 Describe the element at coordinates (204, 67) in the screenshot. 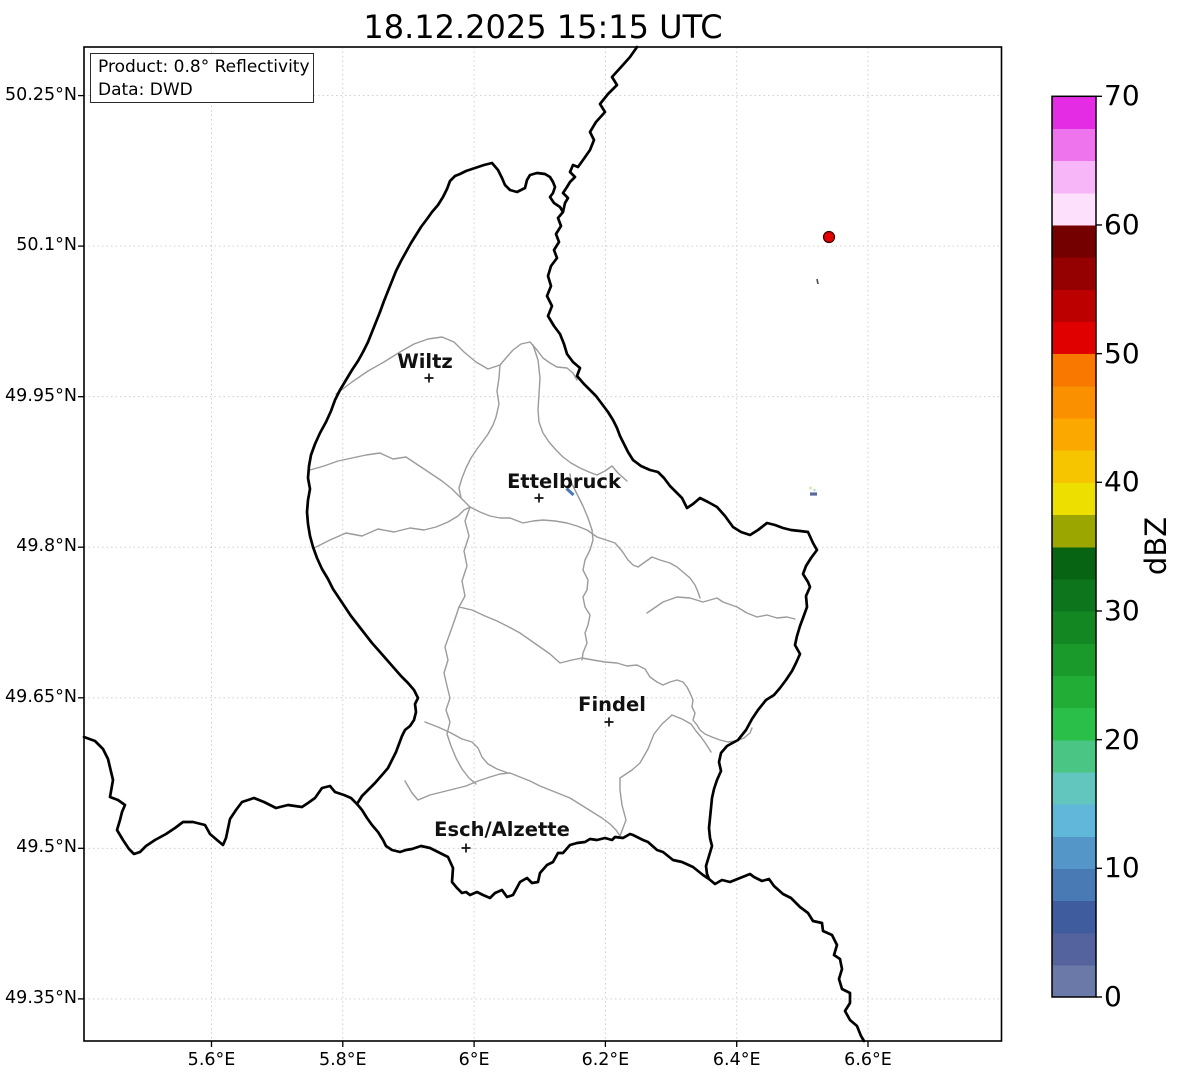

I see `product-info-line: Product: 0.8° Reflectivity` at that location.